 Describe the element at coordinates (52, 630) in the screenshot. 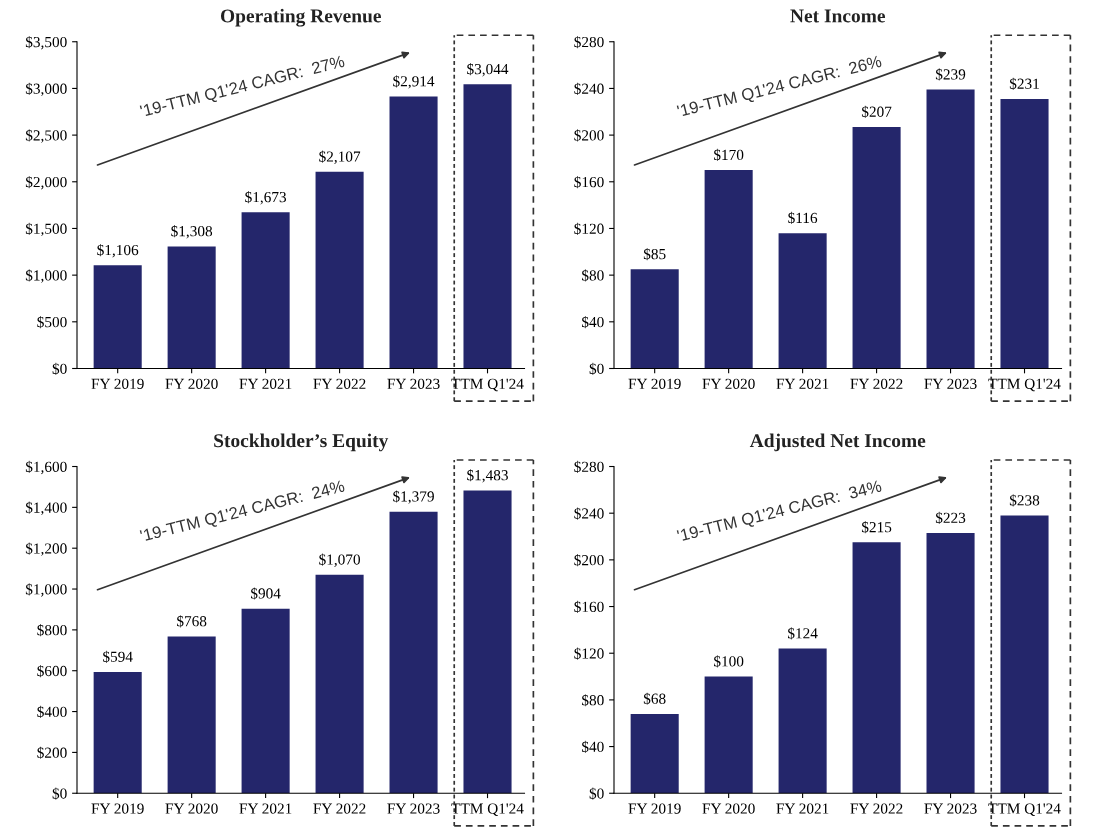

I see `y-tick-label: $800` at that location.